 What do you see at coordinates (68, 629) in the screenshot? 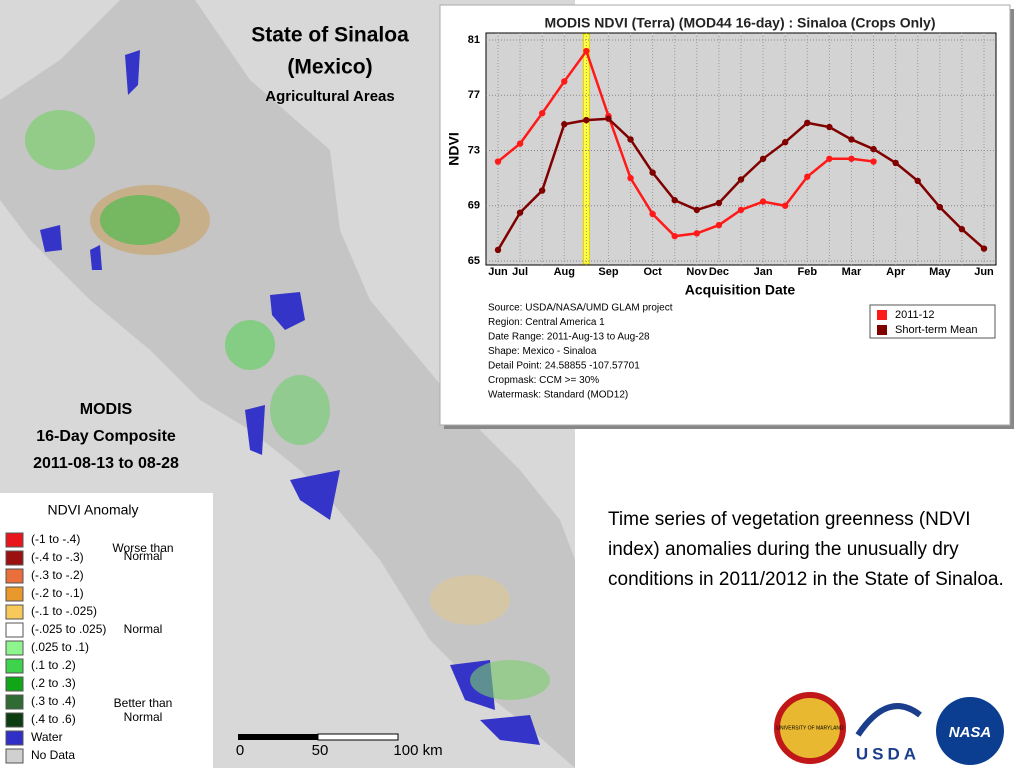
I see `legend-label: (-.025 to .025)` at bounding box center [68, 629].